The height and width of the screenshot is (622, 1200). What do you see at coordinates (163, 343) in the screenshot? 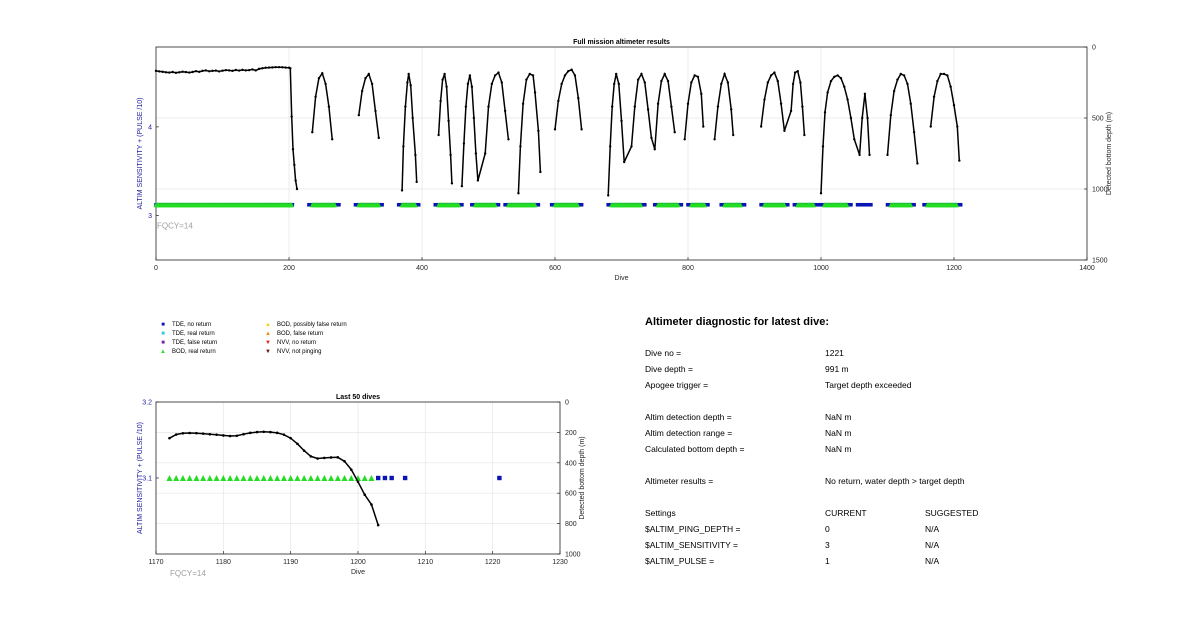
I see `legend-marker-icon: ■` at bounding box center [163, 343].